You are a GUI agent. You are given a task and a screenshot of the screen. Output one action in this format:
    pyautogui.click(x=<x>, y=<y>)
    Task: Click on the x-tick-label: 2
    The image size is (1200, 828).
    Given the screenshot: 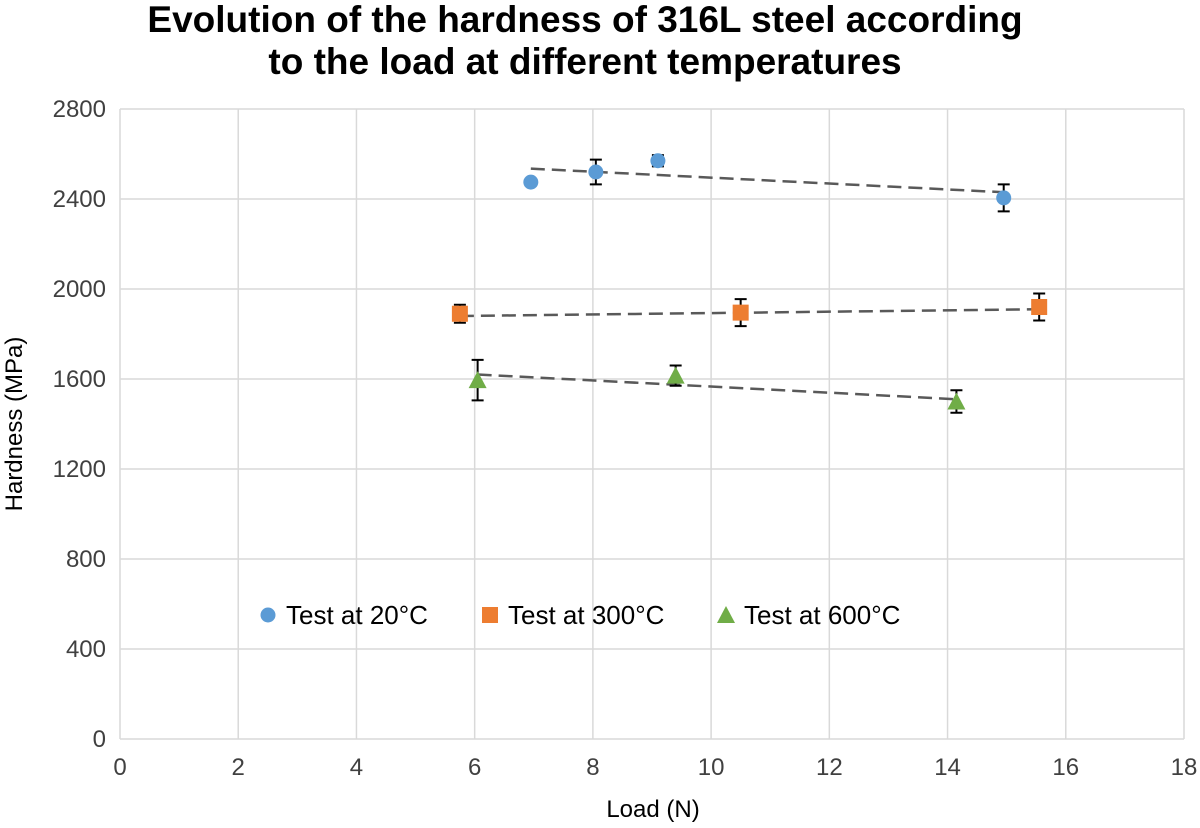 What is the action you would take?
    pyautogui.click(x=238, y=767)
    